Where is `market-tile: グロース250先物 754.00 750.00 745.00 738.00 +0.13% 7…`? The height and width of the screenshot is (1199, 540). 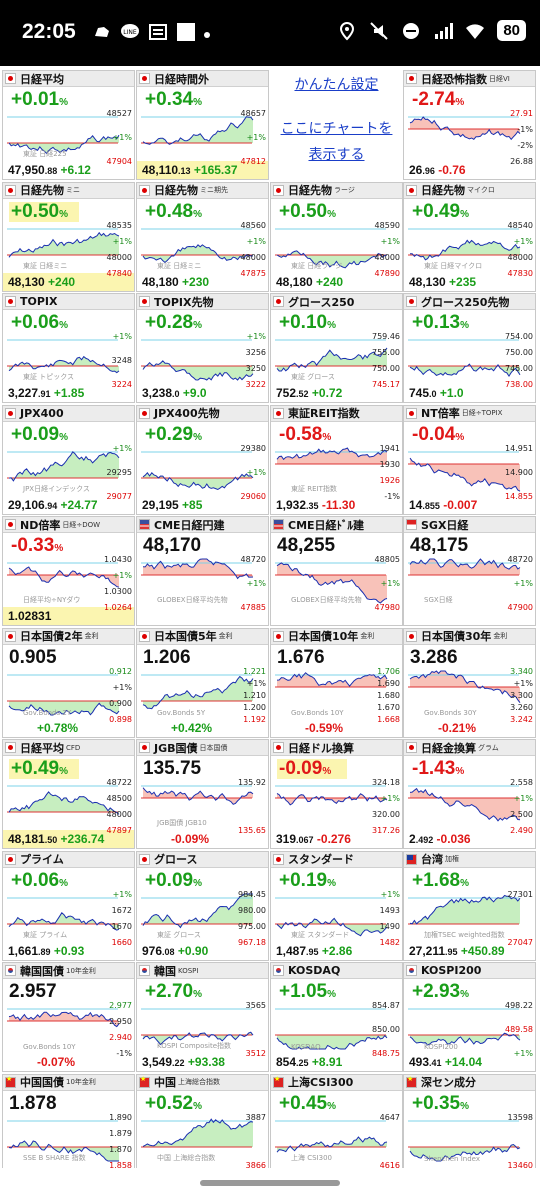 market-tile: グロース250先物 754.00 750.00 745.00 738.00 +0.13% 7… is located at coordinates (469, 348).